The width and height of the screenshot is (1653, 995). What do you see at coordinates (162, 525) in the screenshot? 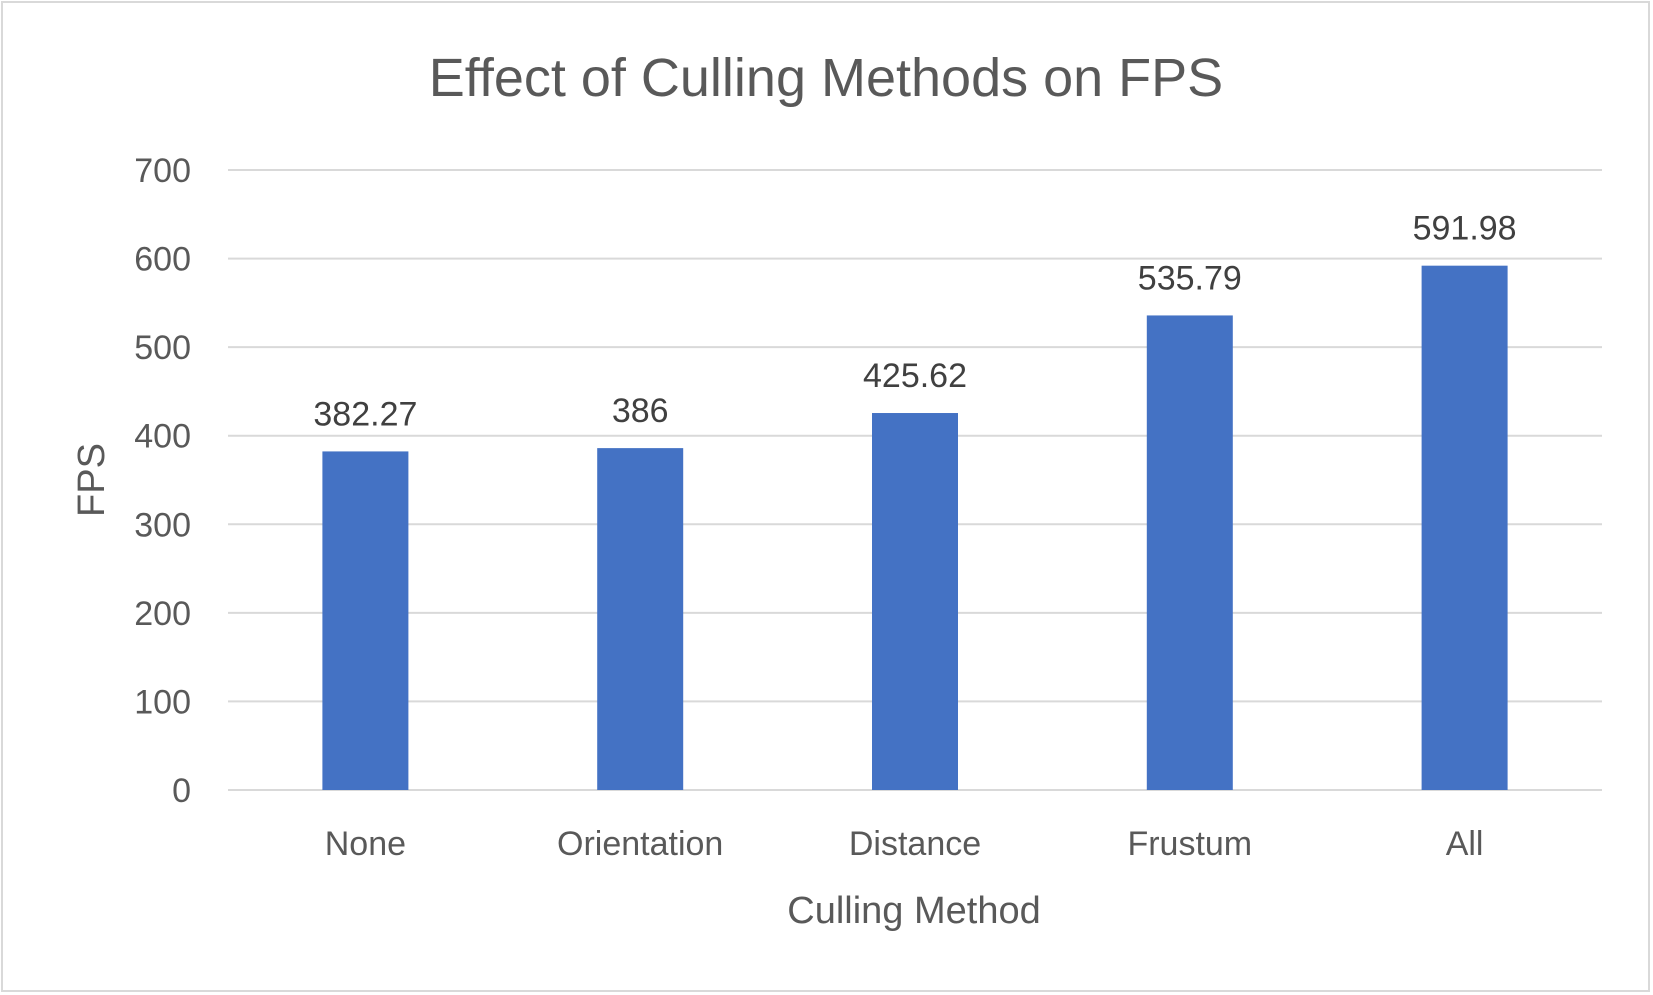
I see `y-tick-label: 300` at bounding box center [162, 525].